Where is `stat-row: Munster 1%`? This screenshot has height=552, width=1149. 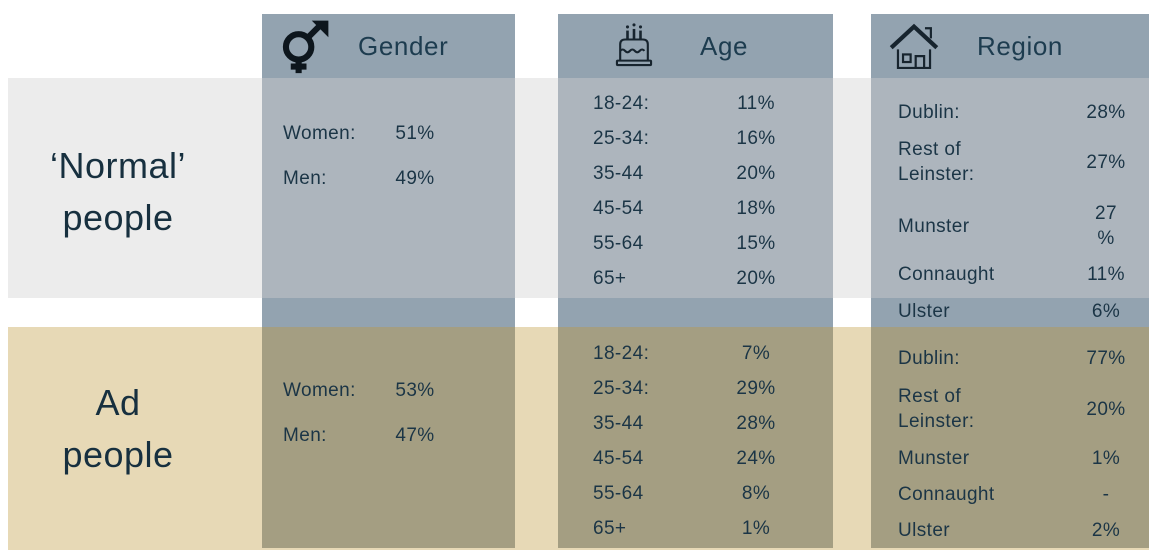
stat-row: Munster 1% is located at coordinates (1013, 458).